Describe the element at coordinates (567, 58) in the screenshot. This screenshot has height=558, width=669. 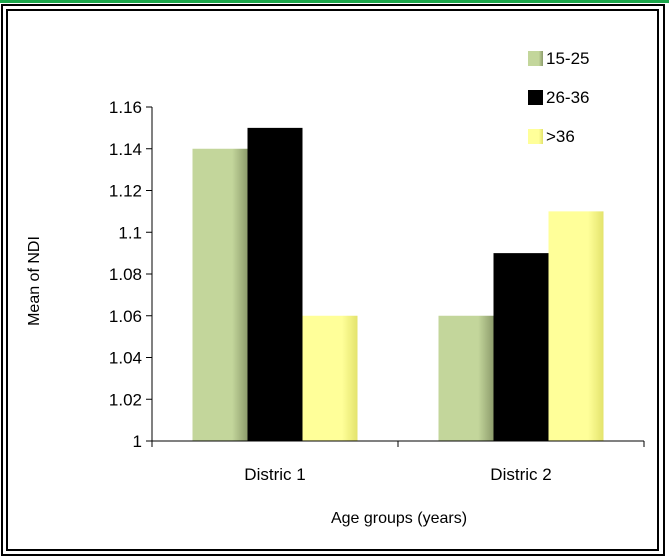
I see `legend-label: 15-25` at that location.